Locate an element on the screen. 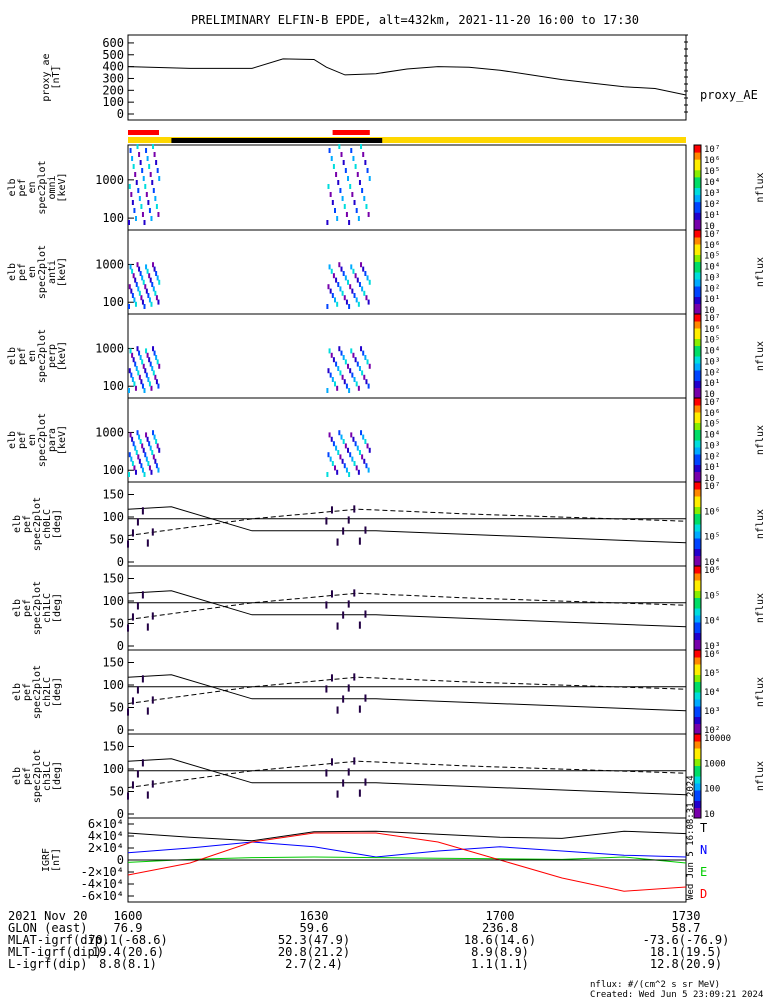 The image size is (775, 1000). ytick-label-omni-1: 1000 is located at coordinates (109, 180).